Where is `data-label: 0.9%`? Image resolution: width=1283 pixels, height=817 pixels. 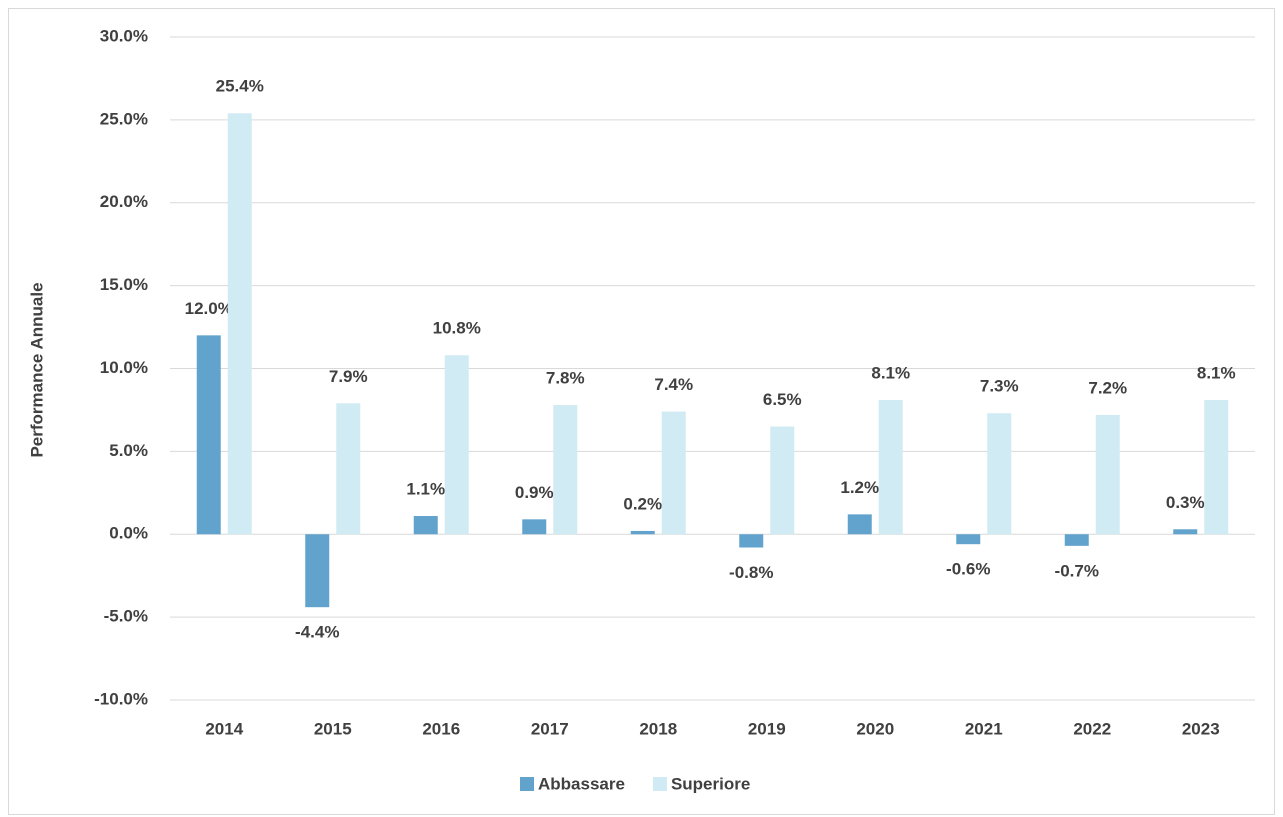 data-label: 0.9% is located at coordinates (534, 492).